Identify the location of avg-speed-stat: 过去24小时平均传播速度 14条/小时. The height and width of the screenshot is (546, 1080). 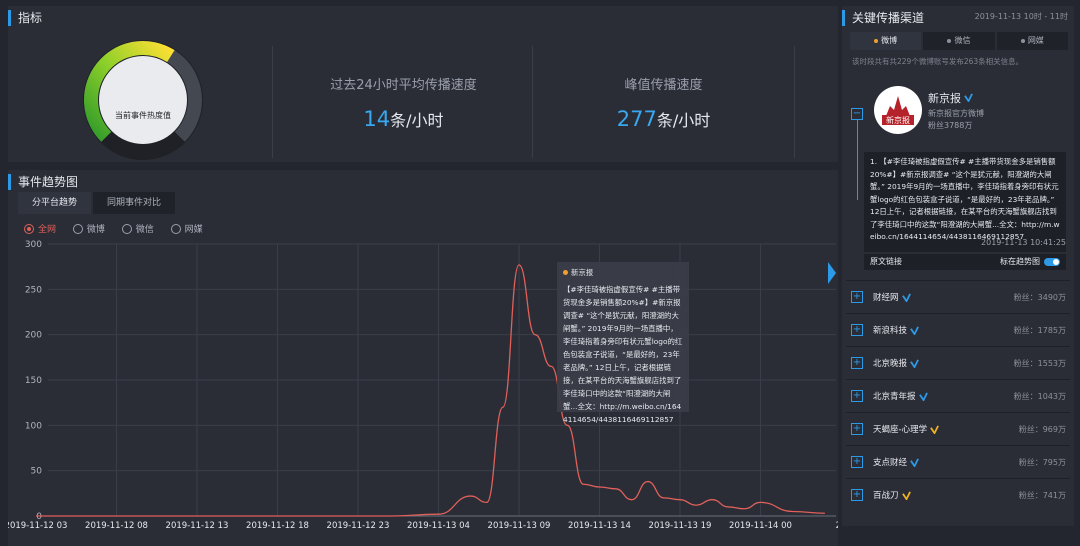
(403, 96).